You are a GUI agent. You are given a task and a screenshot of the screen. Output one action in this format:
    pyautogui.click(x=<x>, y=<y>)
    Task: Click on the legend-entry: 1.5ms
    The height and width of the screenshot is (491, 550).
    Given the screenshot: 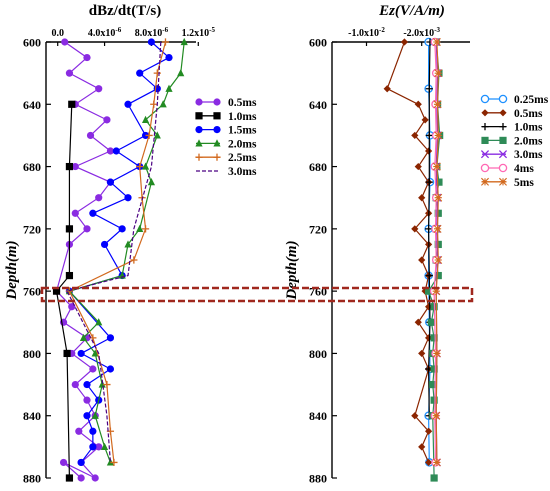 What is the action you would take?
    pyautogui.click(x=226, y=131)
    